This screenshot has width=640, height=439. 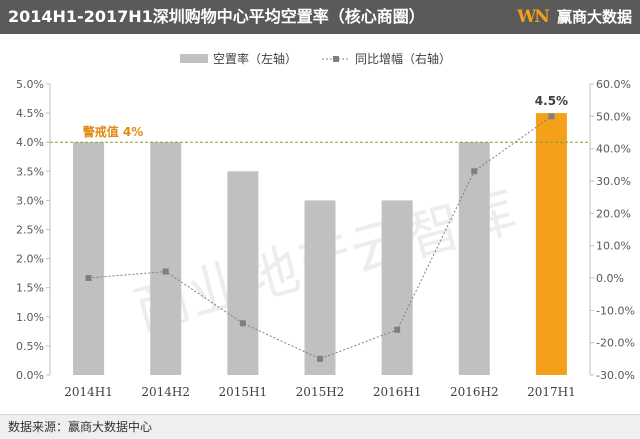 I want to click on yoy-point-2017H1, so click(x=551, y=116).